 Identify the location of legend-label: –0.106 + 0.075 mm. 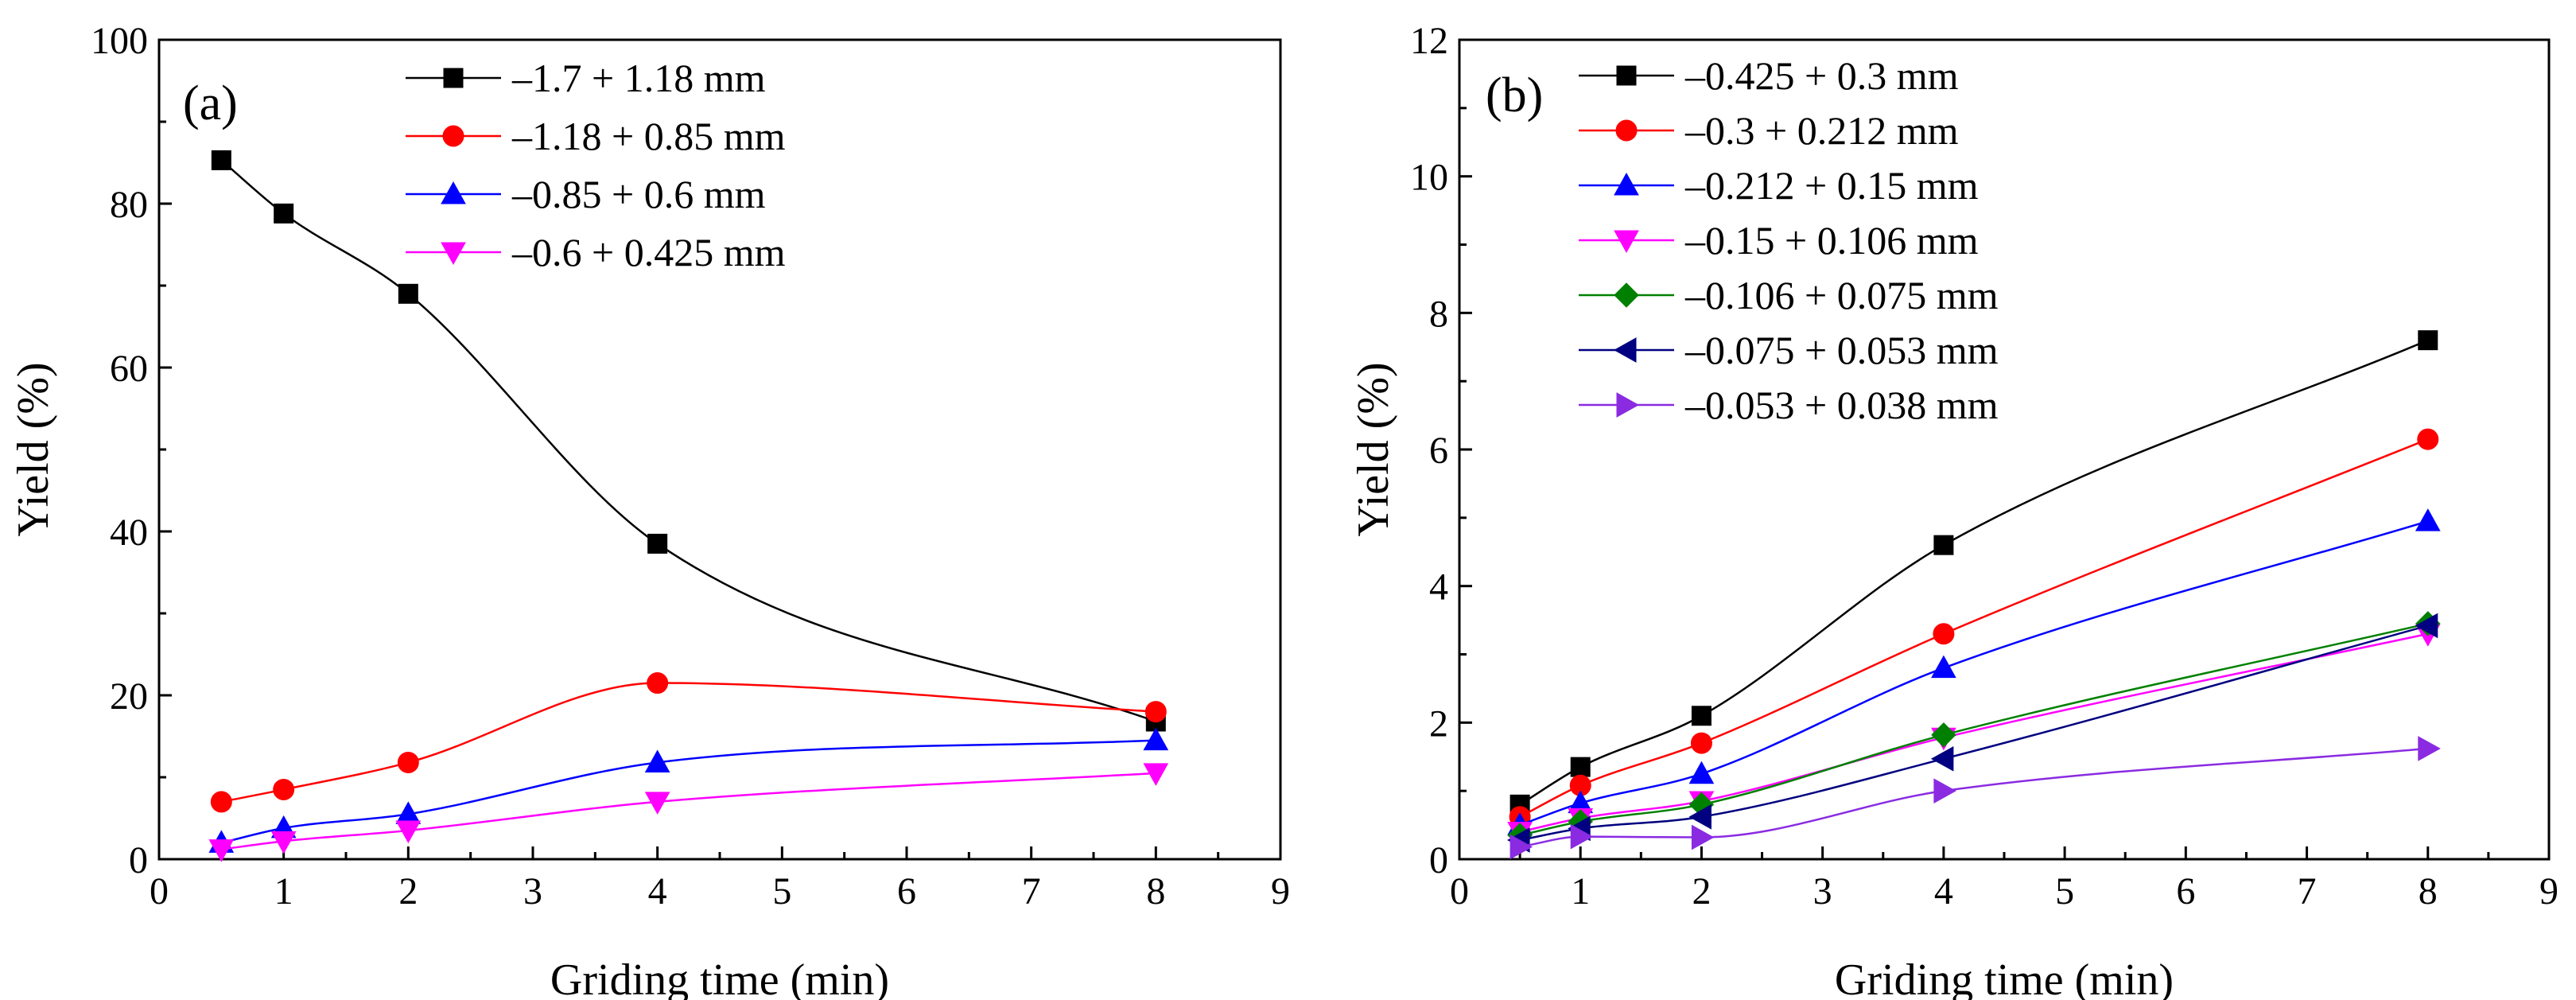
(1841, 295).